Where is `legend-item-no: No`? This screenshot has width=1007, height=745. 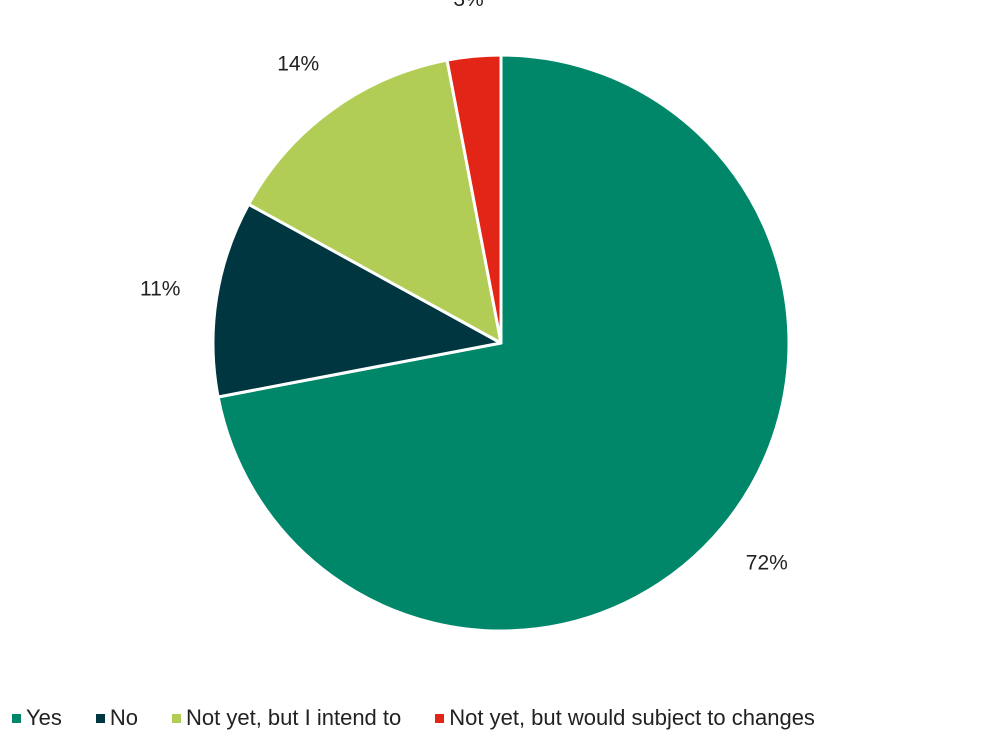 legend-item-no: No is located at coordinates (117, 718).